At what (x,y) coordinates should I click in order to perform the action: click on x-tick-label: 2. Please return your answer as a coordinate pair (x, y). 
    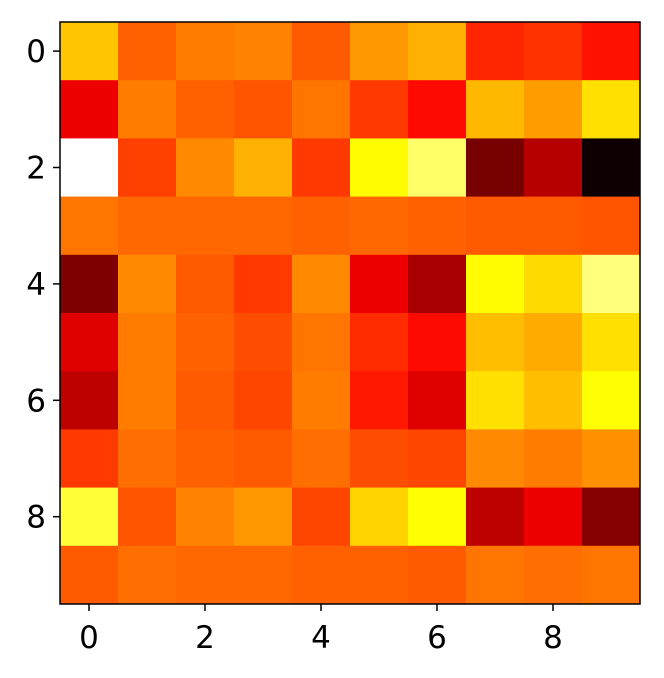
    Looking at the image, I should click on (205, 638).